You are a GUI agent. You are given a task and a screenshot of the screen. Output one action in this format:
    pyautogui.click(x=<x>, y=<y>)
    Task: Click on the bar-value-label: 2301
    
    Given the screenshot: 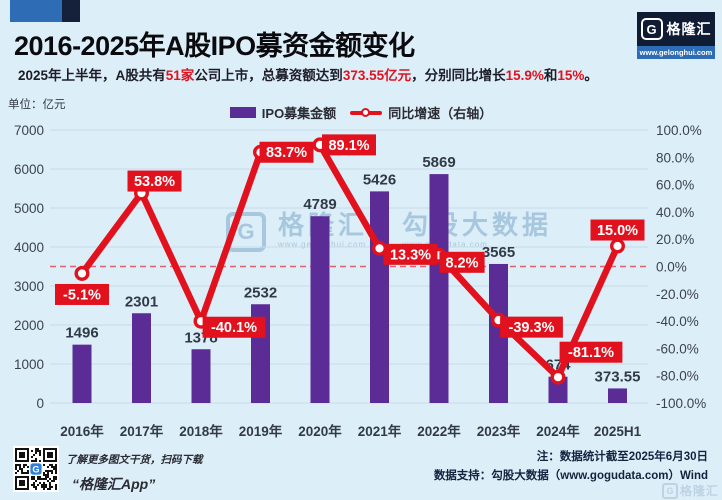 What is the action you would take?
    pyautogui.click(x=141, y=301)
    